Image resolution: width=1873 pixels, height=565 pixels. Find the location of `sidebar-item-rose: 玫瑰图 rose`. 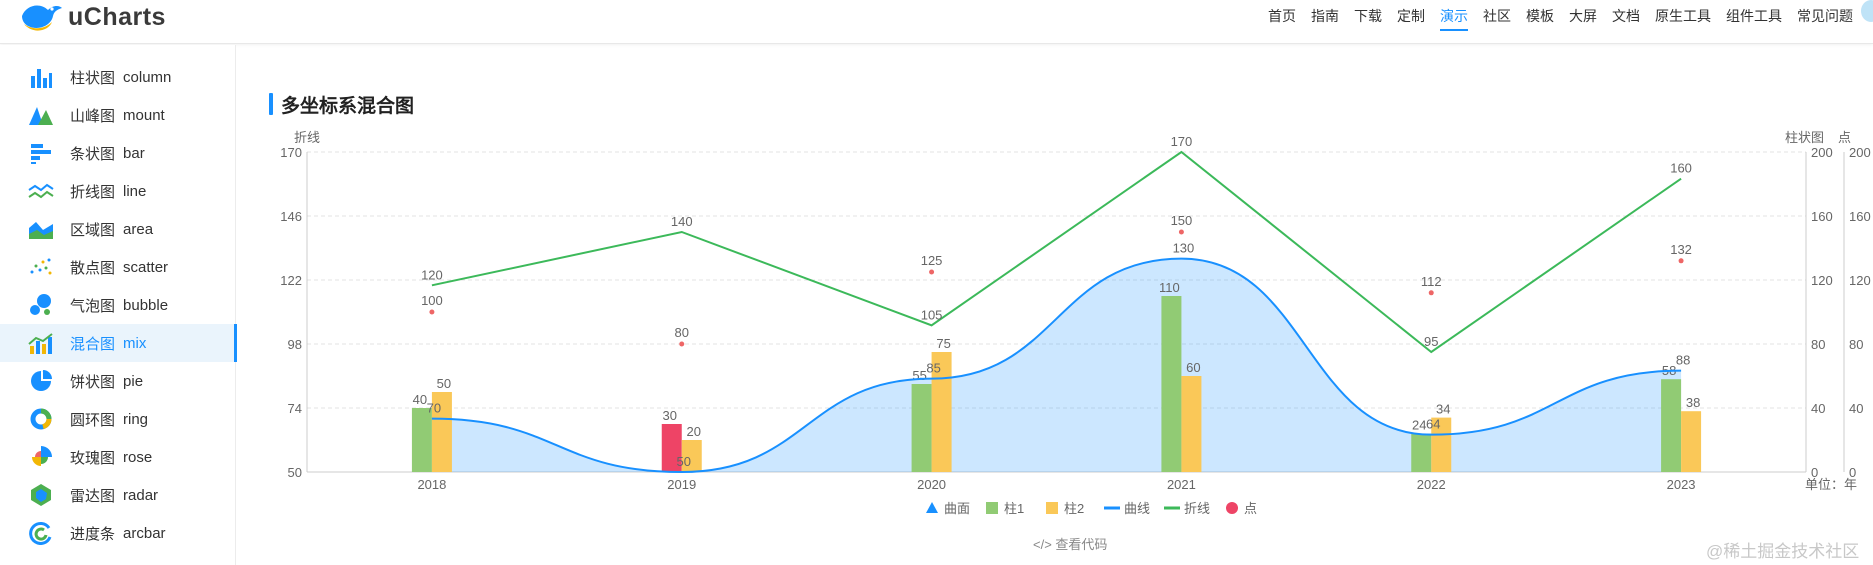

sidebar-item-rose: 玫瑰图 rose is located at coordinates (118, 457).